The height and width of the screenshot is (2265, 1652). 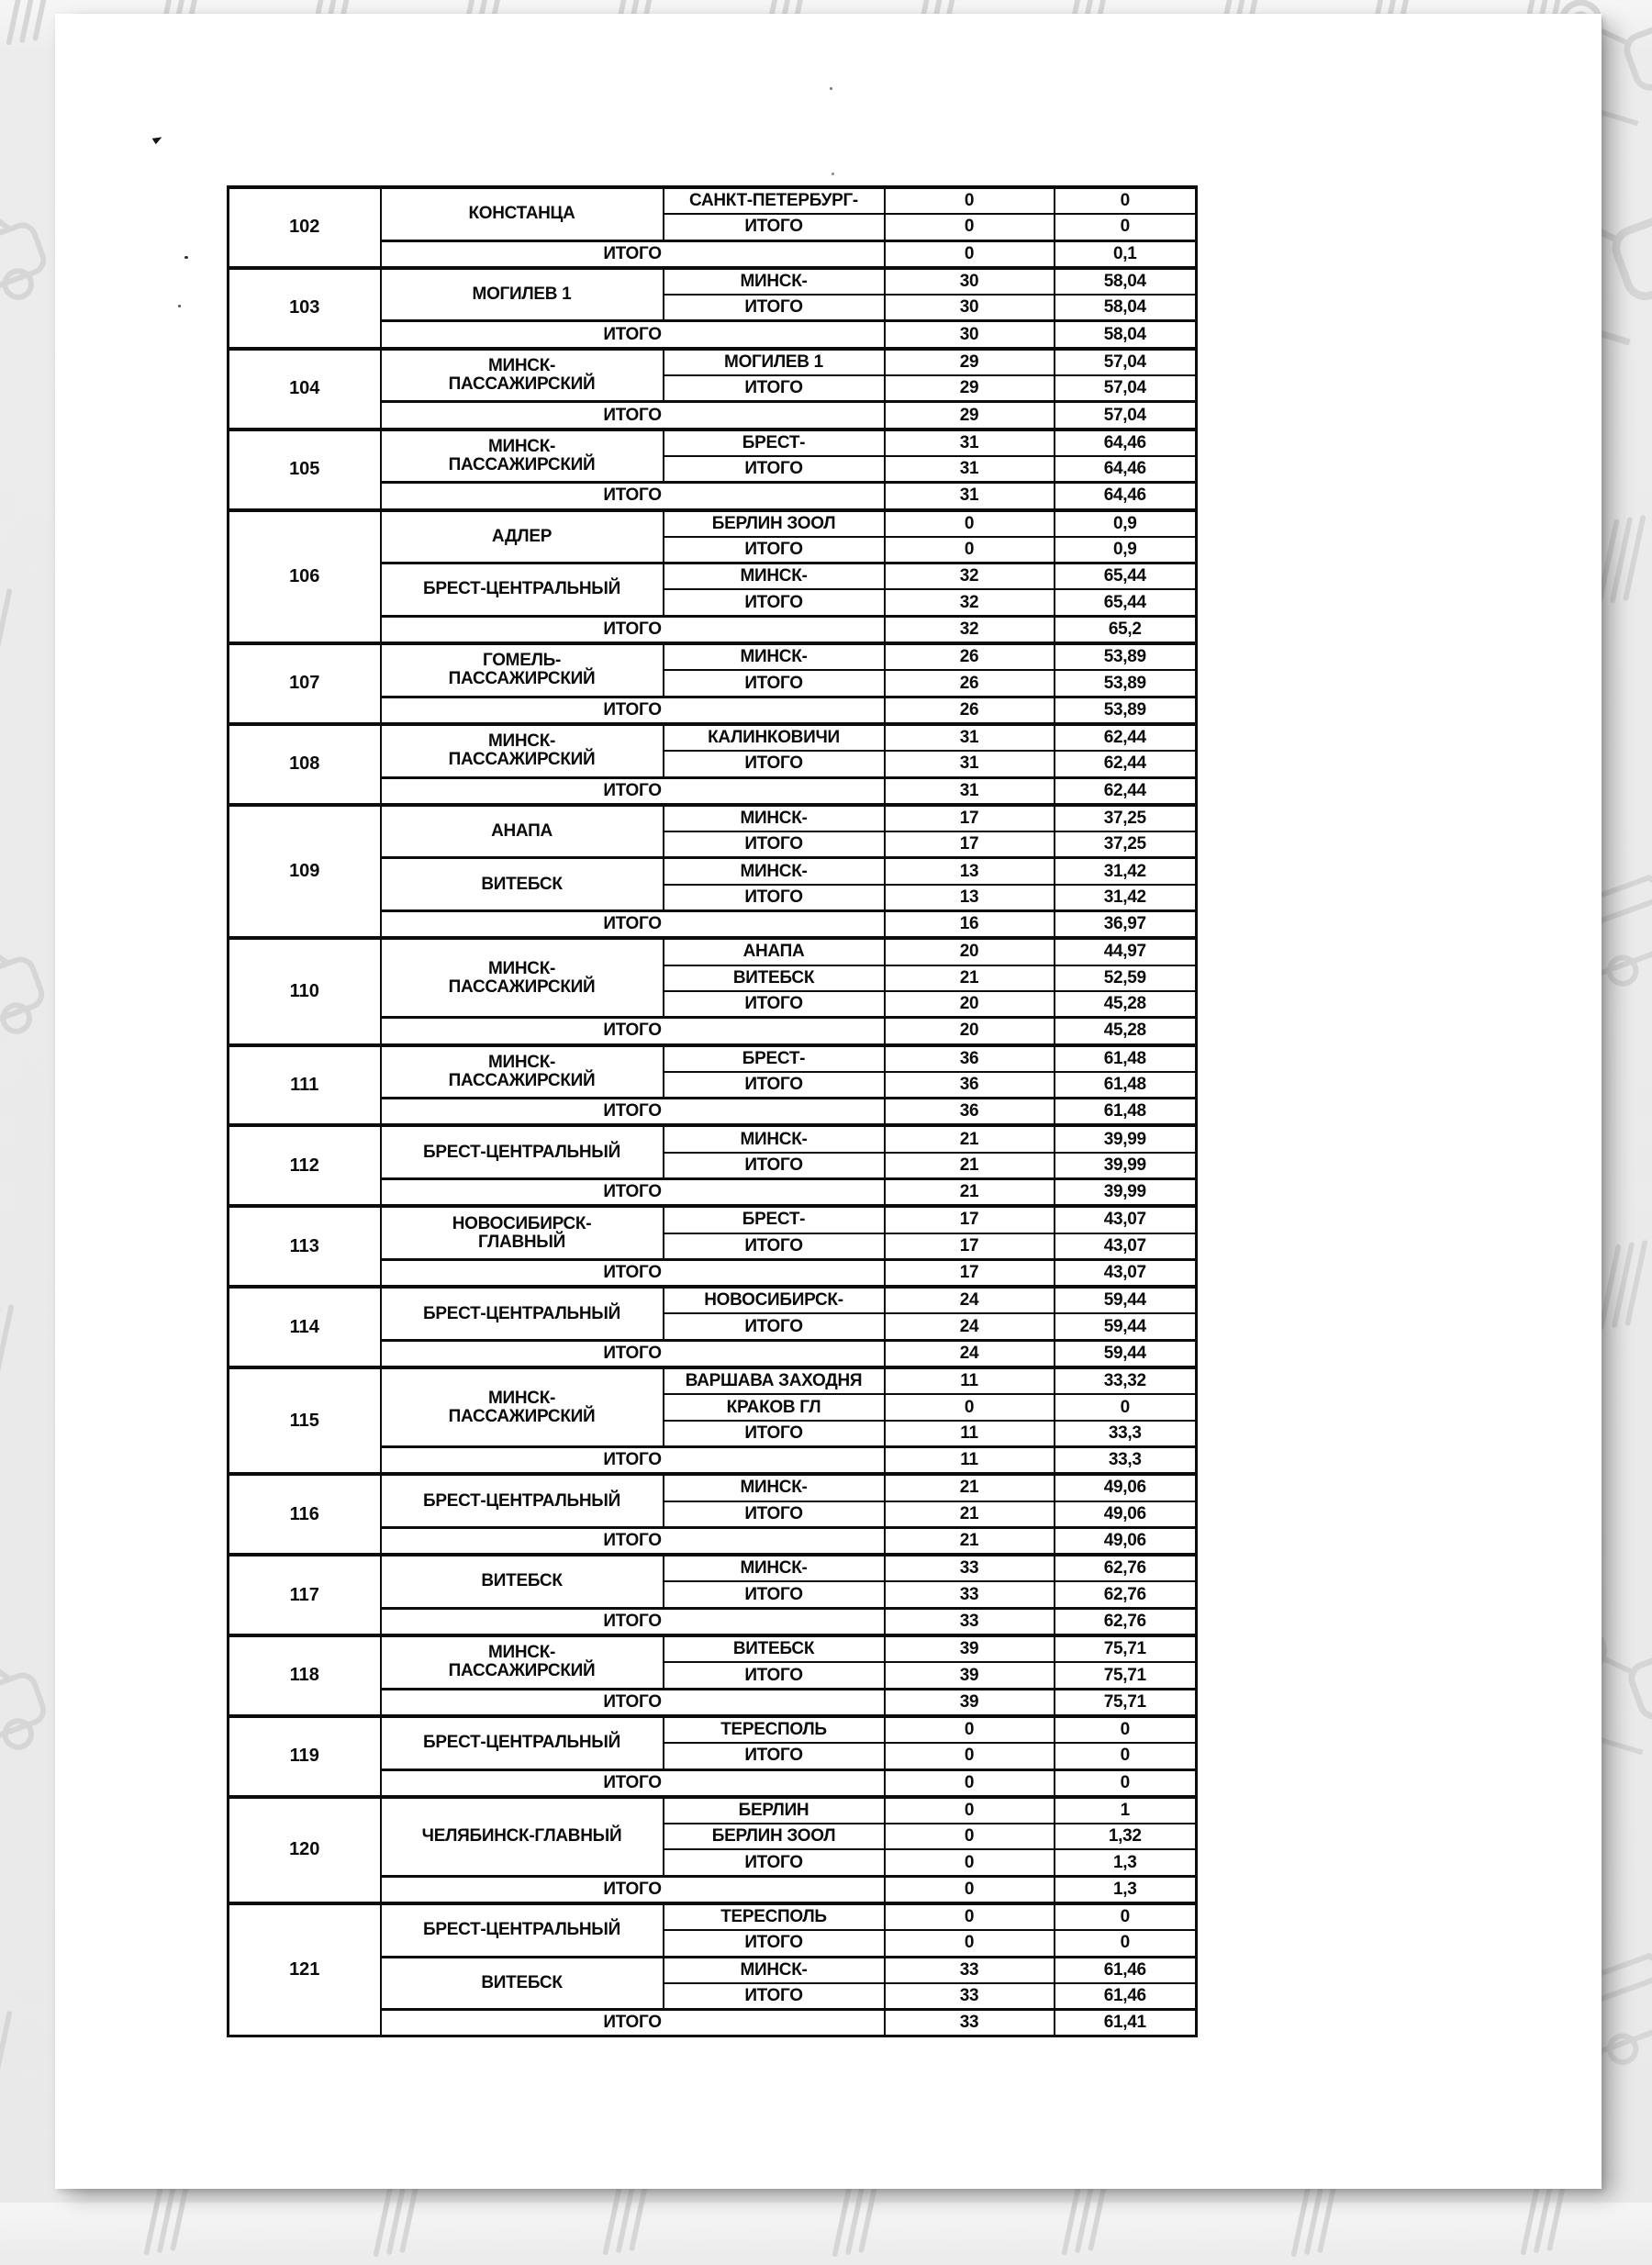 I want to click on table-row: 114 БРЕСТ-ЦЕНТРАЛЬНЫЙ НОВОСИБИРСК- 24 59,44, so click(x=713, y=1327).